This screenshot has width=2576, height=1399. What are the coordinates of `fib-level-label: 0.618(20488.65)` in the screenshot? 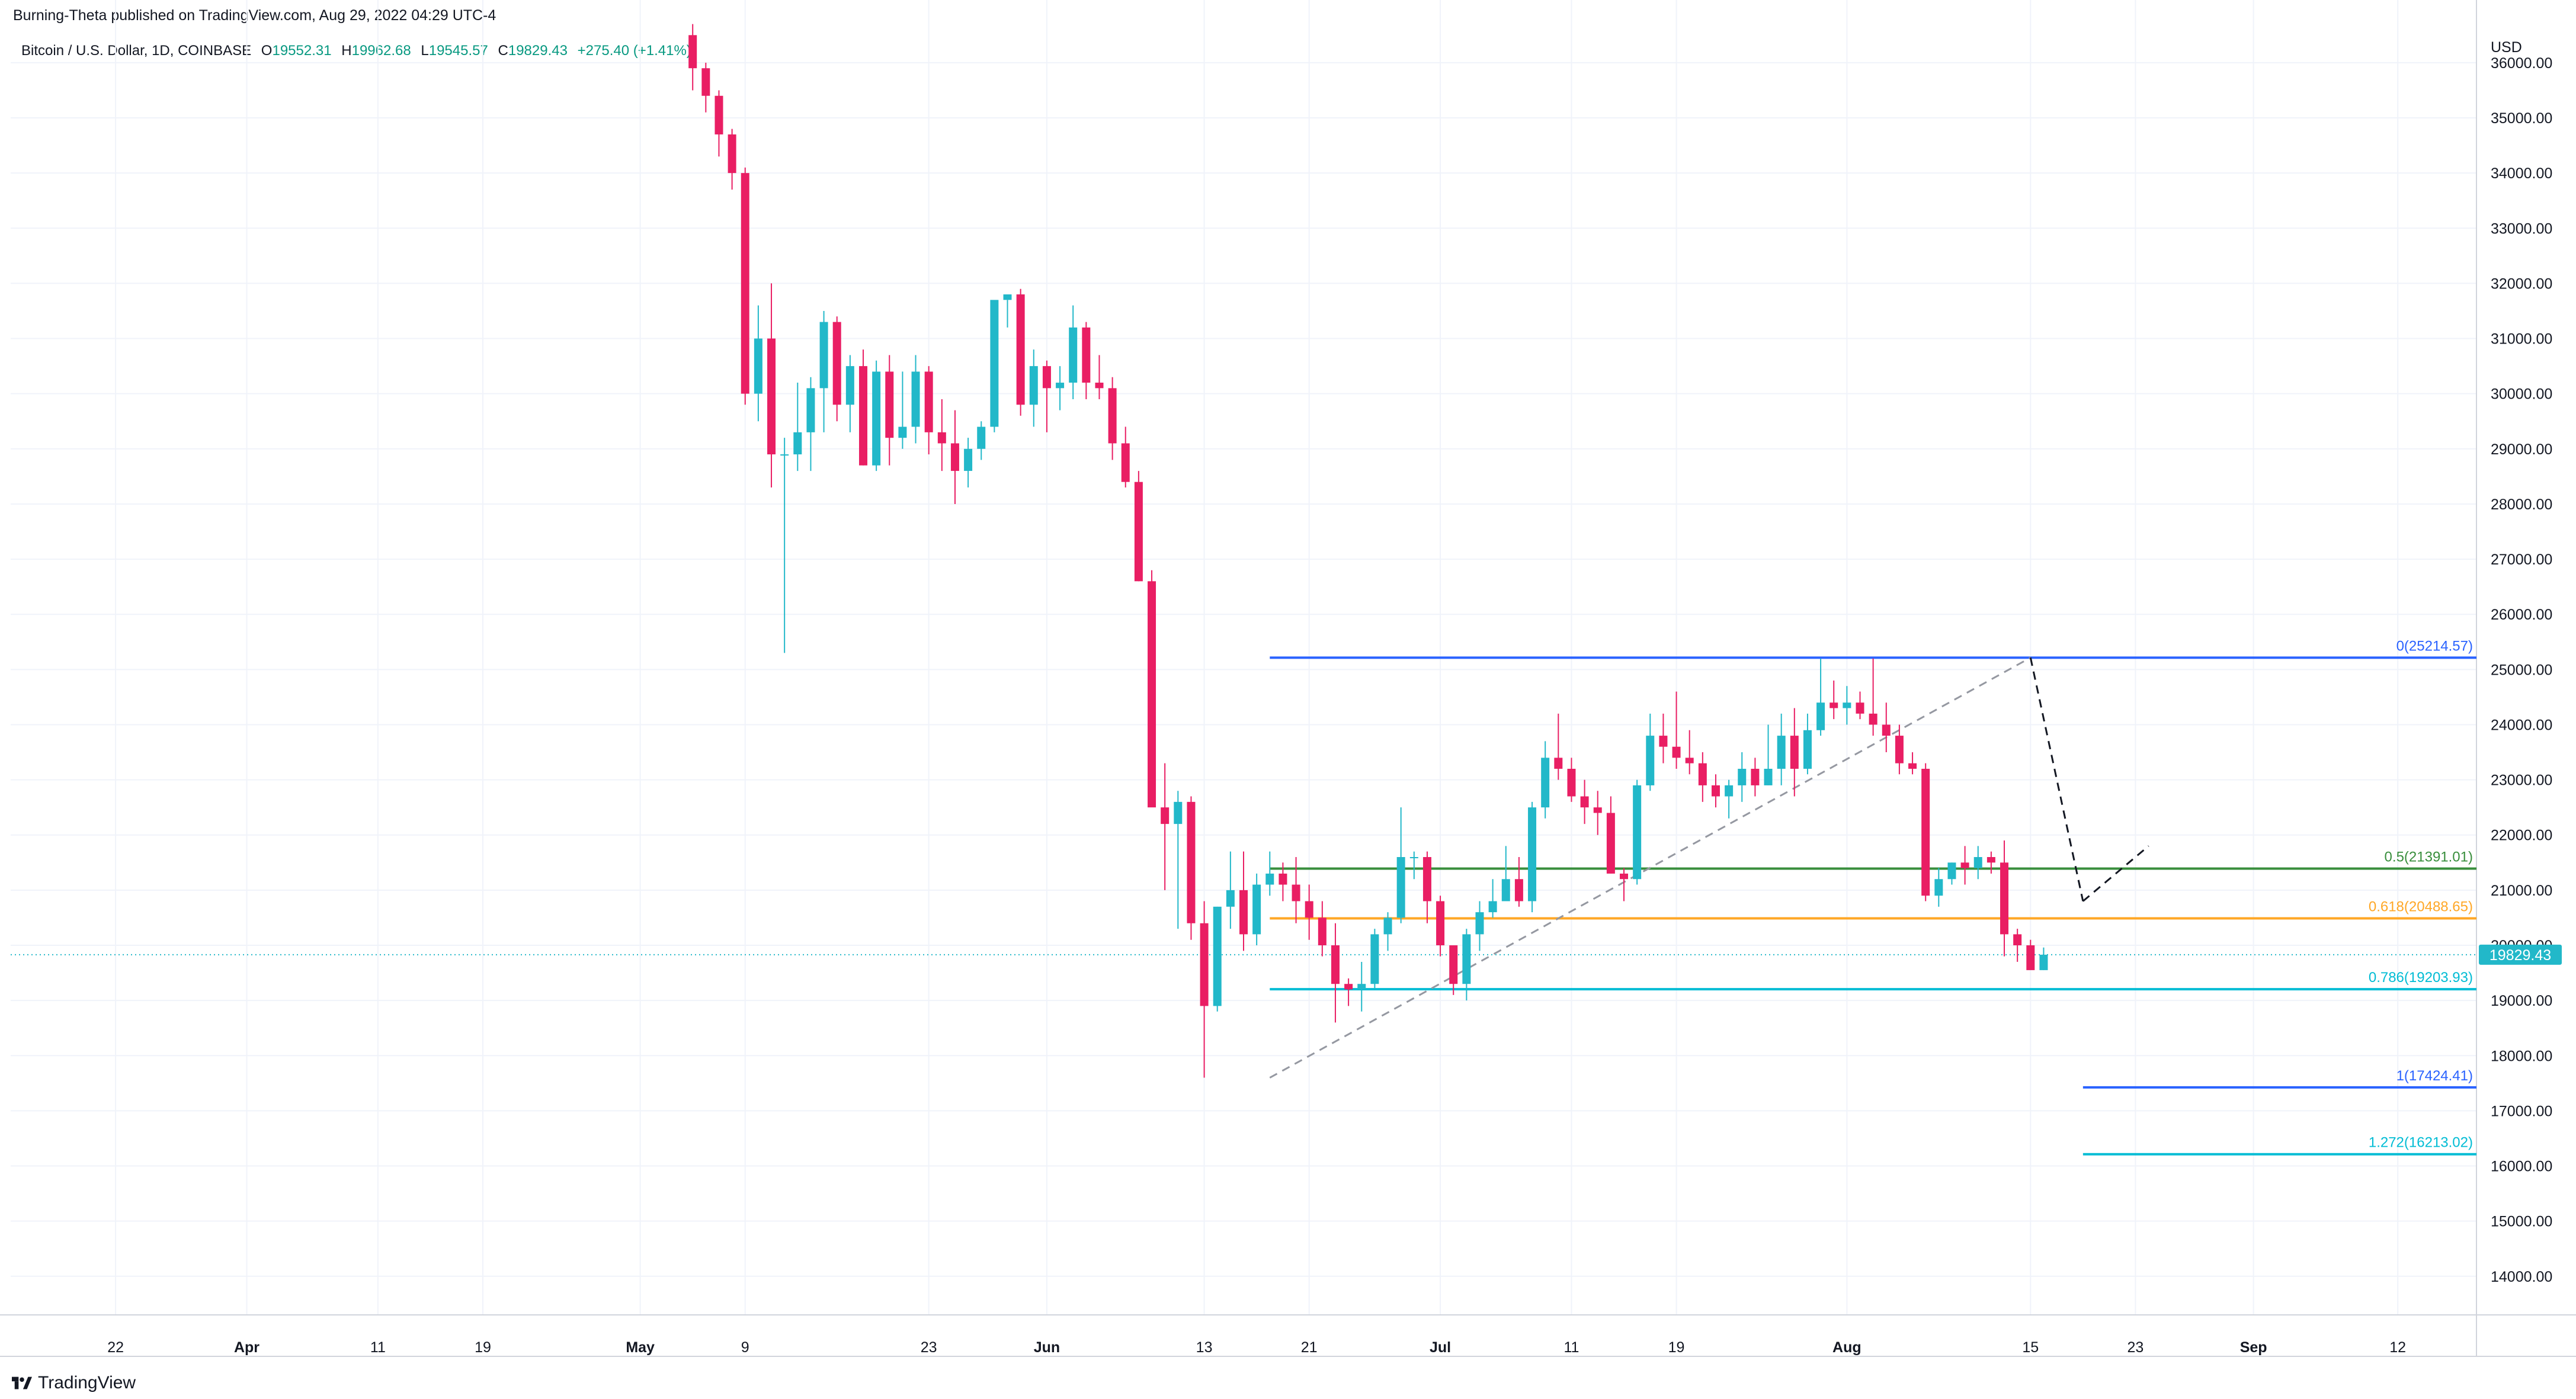 It's located at (2421, 907).